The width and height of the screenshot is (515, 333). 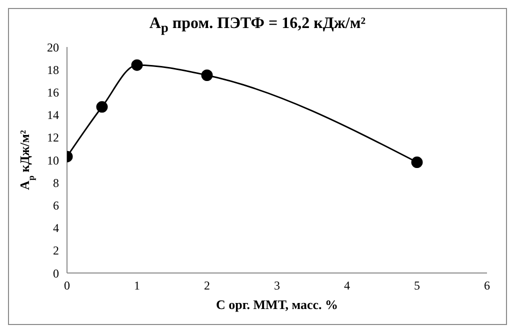 I want to click on x-tick-label: 0, so click(x=67, y=285).